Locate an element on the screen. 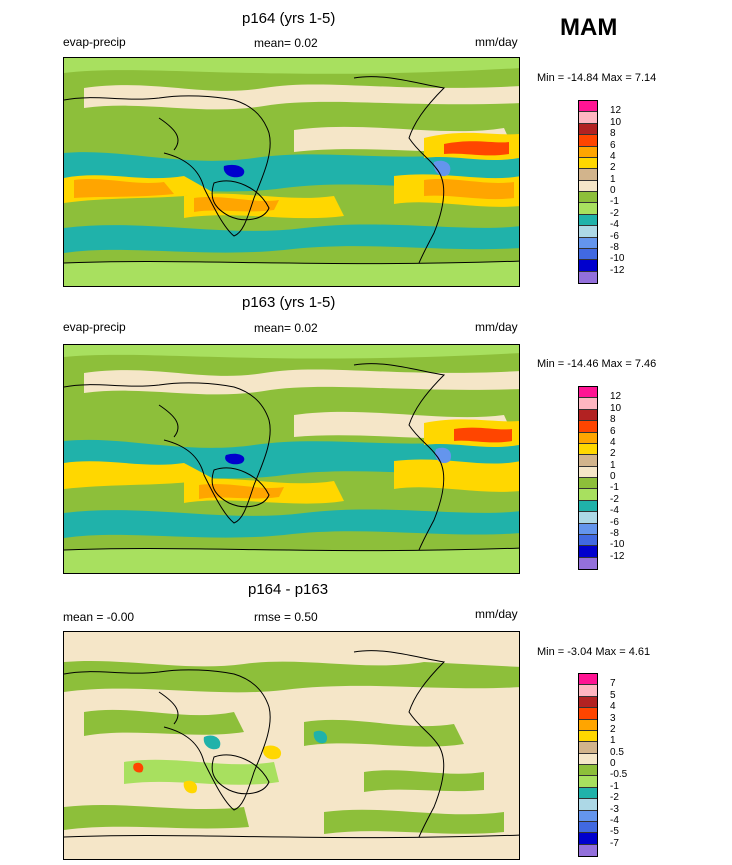 This screenshot has height=865, width=732. colorbar-tick-label: -5 is located at coordinates (614, 832).